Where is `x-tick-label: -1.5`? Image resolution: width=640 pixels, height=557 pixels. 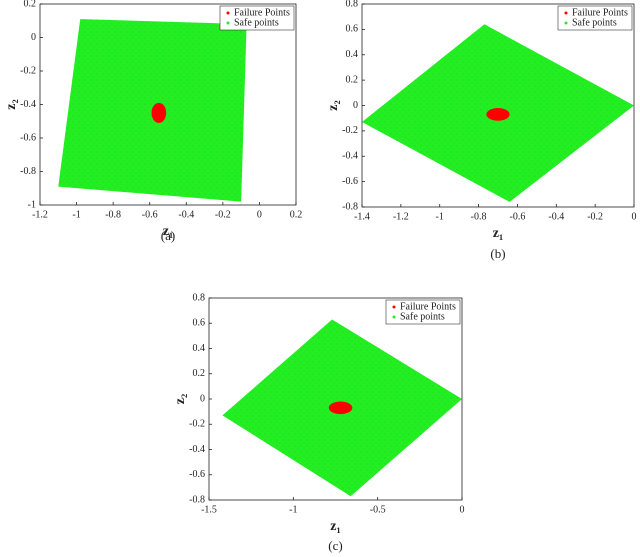 x-tick-label: -1.5 is located at coordinates (209, 509).